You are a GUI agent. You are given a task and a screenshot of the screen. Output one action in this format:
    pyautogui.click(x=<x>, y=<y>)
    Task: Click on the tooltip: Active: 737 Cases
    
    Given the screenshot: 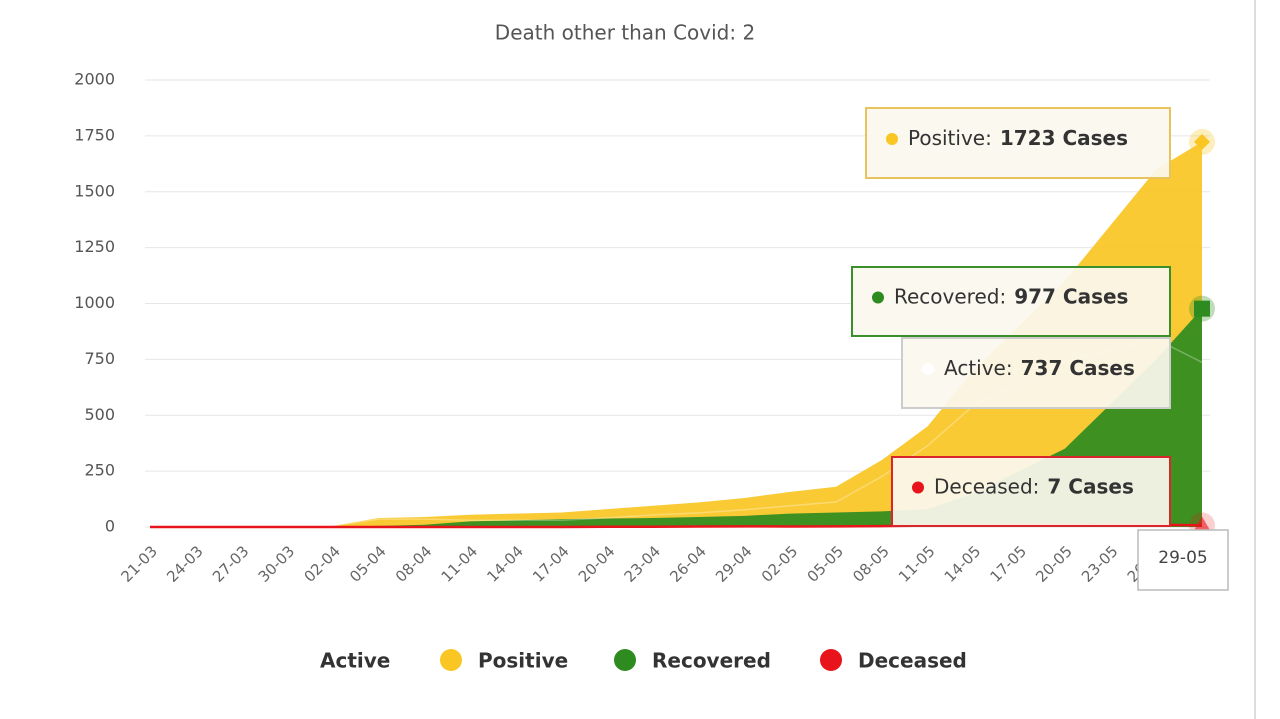 What is the action you would take?
    pyautogui.click(x=1036, y=373)
    